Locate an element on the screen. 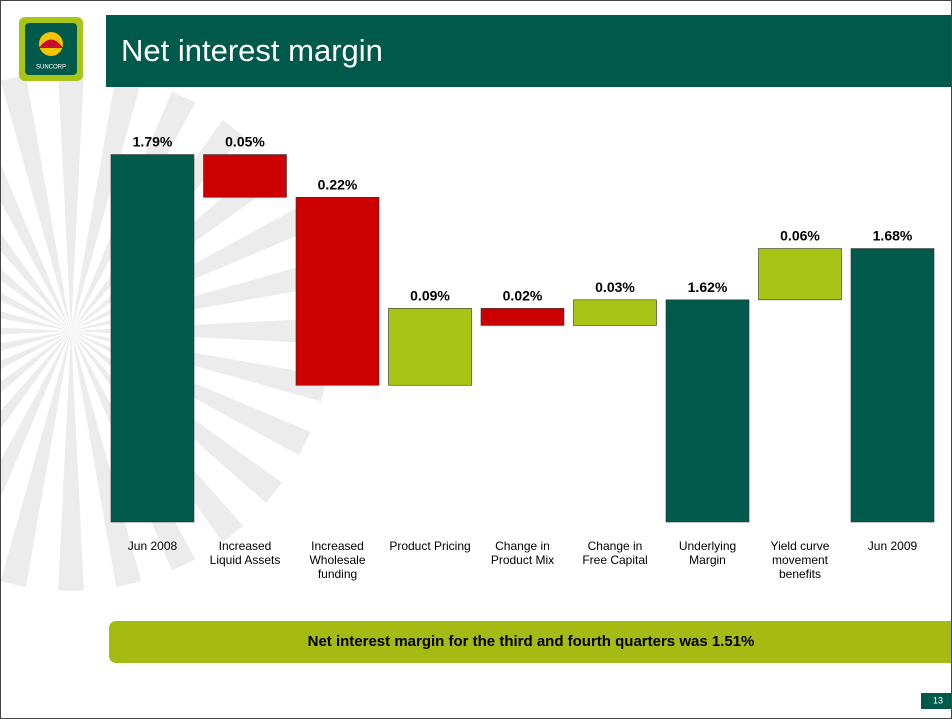 The width and height of the screenshot is (952, 719). page-number: 13 is located at coordinates (938, 700).